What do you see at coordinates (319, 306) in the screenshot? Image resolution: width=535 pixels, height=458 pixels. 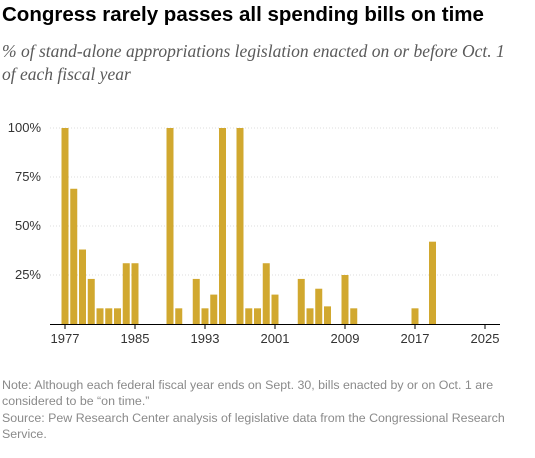 I see `bar-2006` at bounding box center [319, 306].